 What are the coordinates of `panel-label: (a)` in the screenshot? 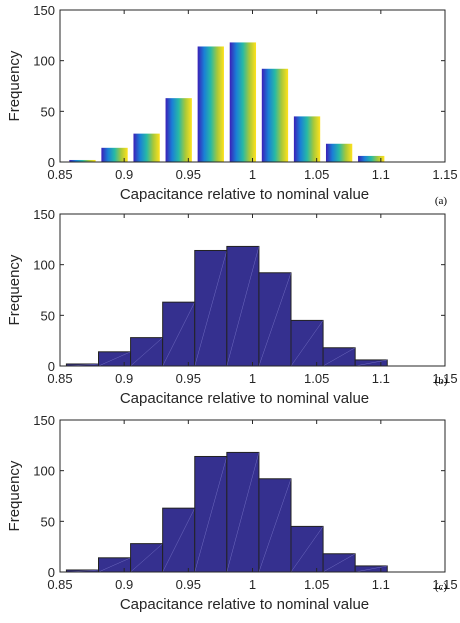 It's located at (441, 201).